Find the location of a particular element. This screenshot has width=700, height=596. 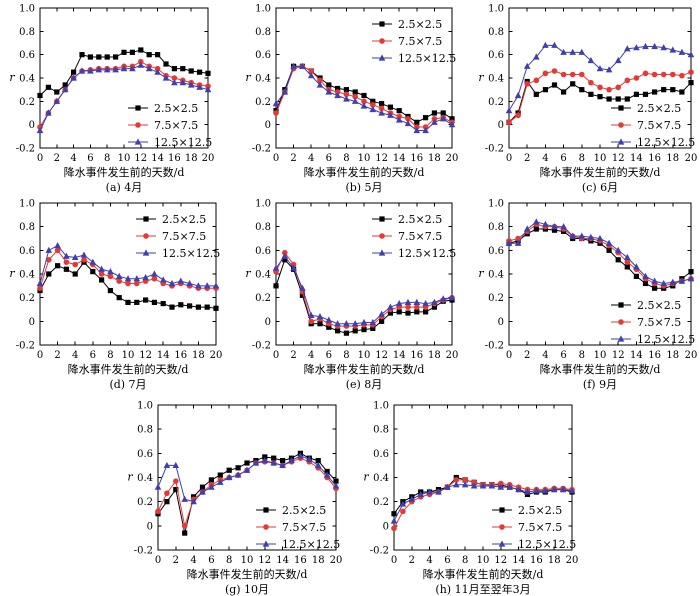

chart-6-legend-label-3: 12.5×12.5 is located at coordinates (666, 339).